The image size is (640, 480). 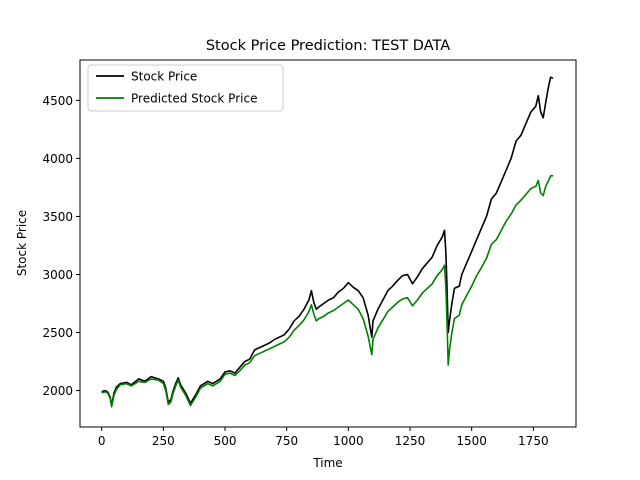 I want to click on chart-title: Stock Price Prediction: TEST DATA, so click(x=328, y=46).